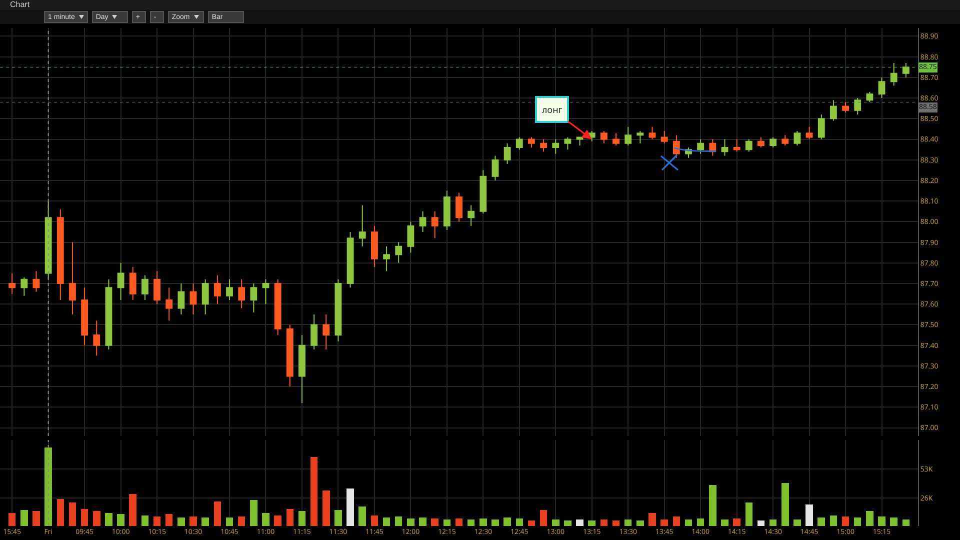 The width and height of the screenshot is (960, 540). What do you see at coordinates (480, 5) in the screenshot?
I see `chart-title: Chart` at bounding box center [480, 5].